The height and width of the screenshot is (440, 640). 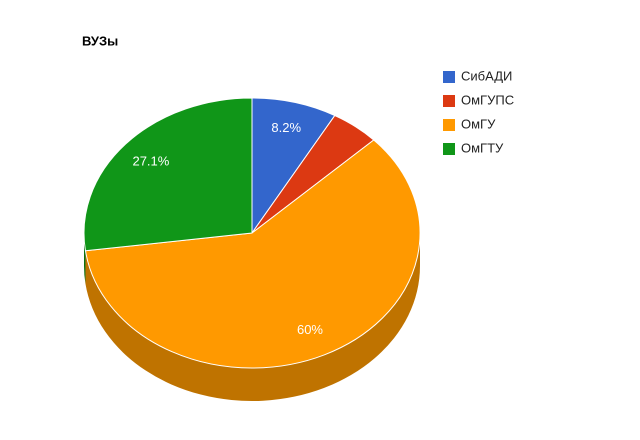 I want to click on legend-label: ОмГУ, so click(x=478, y=123).